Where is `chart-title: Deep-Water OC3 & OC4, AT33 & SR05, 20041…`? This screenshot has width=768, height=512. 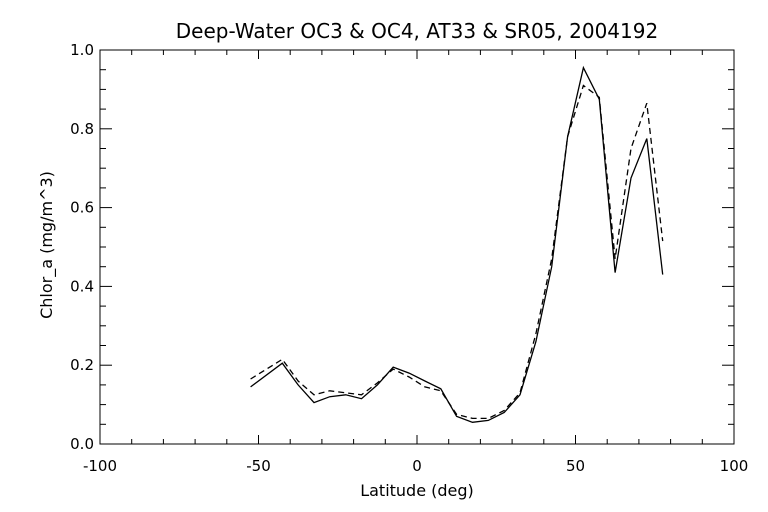 chart-title: Deep-Water OC3 & OC4, AT33 & SR05, 20041… is located at coordinates (417, 31).